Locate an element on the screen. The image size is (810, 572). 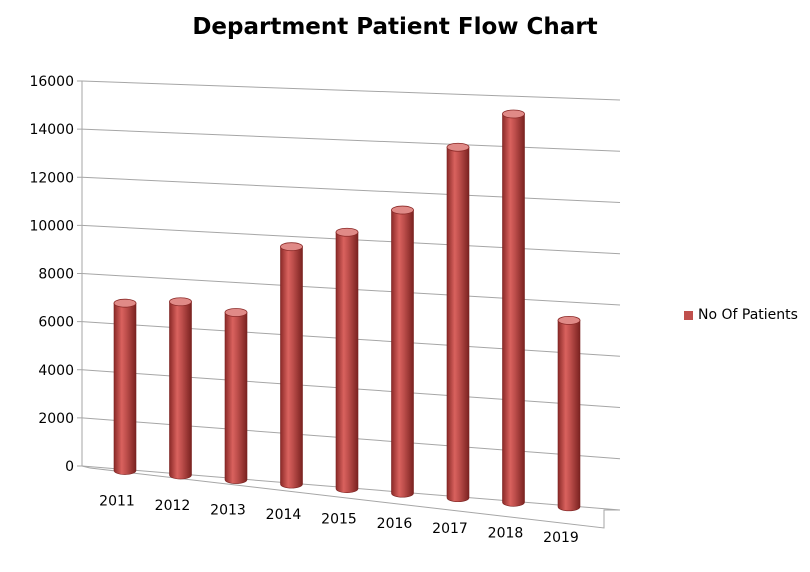
x-tick-label: 2016 is located at coordinates (395, 524).